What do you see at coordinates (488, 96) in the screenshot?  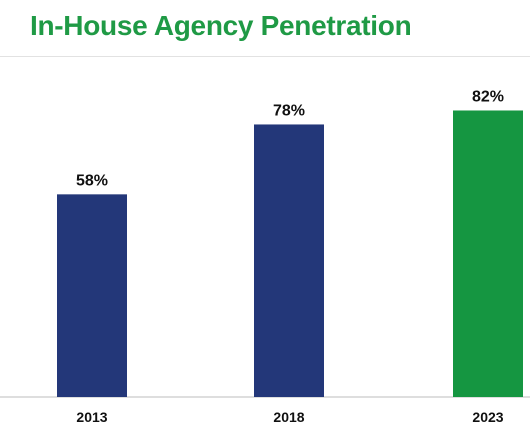 I see `value-label-2023: 82%` at bounding box center [488, 96].